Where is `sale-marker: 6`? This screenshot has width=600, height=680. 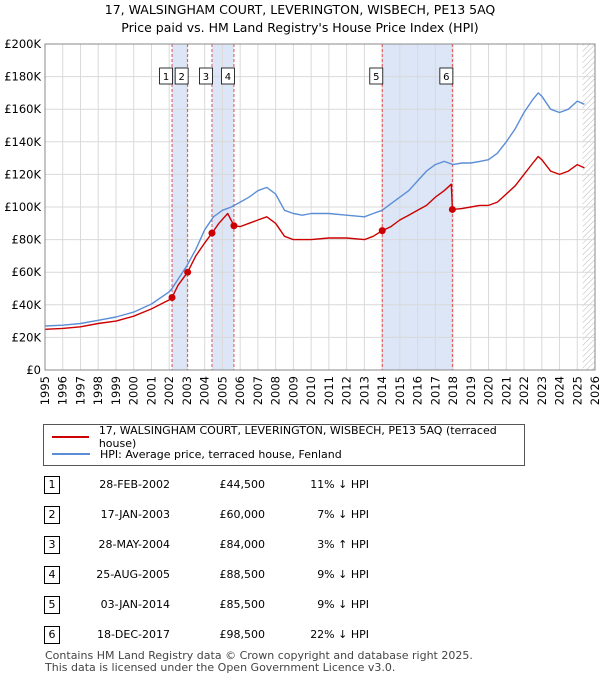 sale-marker: 6 is located at coordinates (446, 76).